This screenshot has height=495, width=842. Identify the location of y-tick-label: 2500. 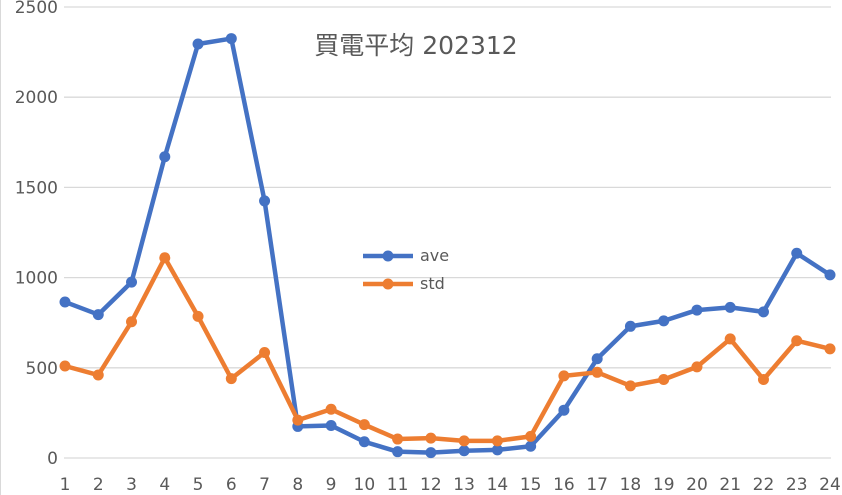
(36, 9).